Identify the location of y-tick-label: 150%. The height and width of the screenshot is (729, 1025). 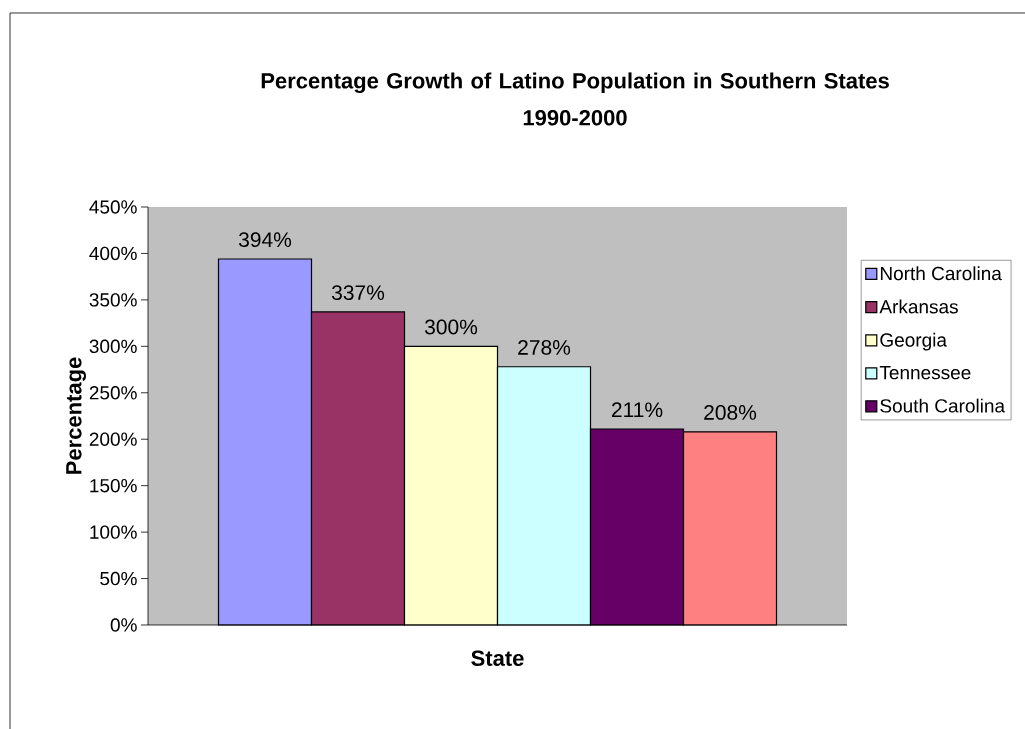
(113, 485).